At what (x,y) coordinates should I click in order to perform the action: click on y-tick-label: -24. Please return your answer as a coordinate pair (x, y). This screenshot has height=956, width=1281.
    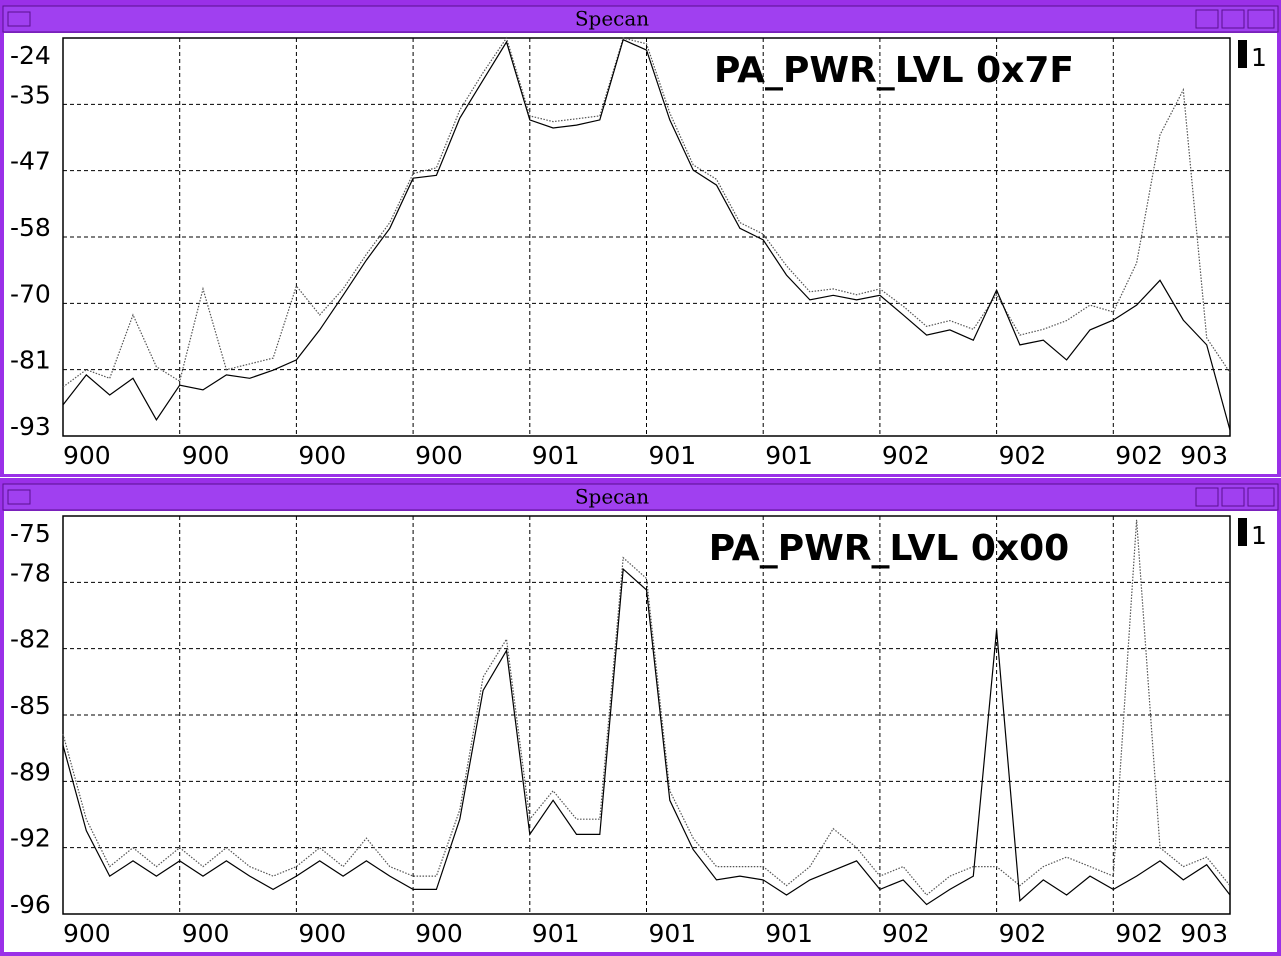
    Looking at the image, I should click on (30, 55).